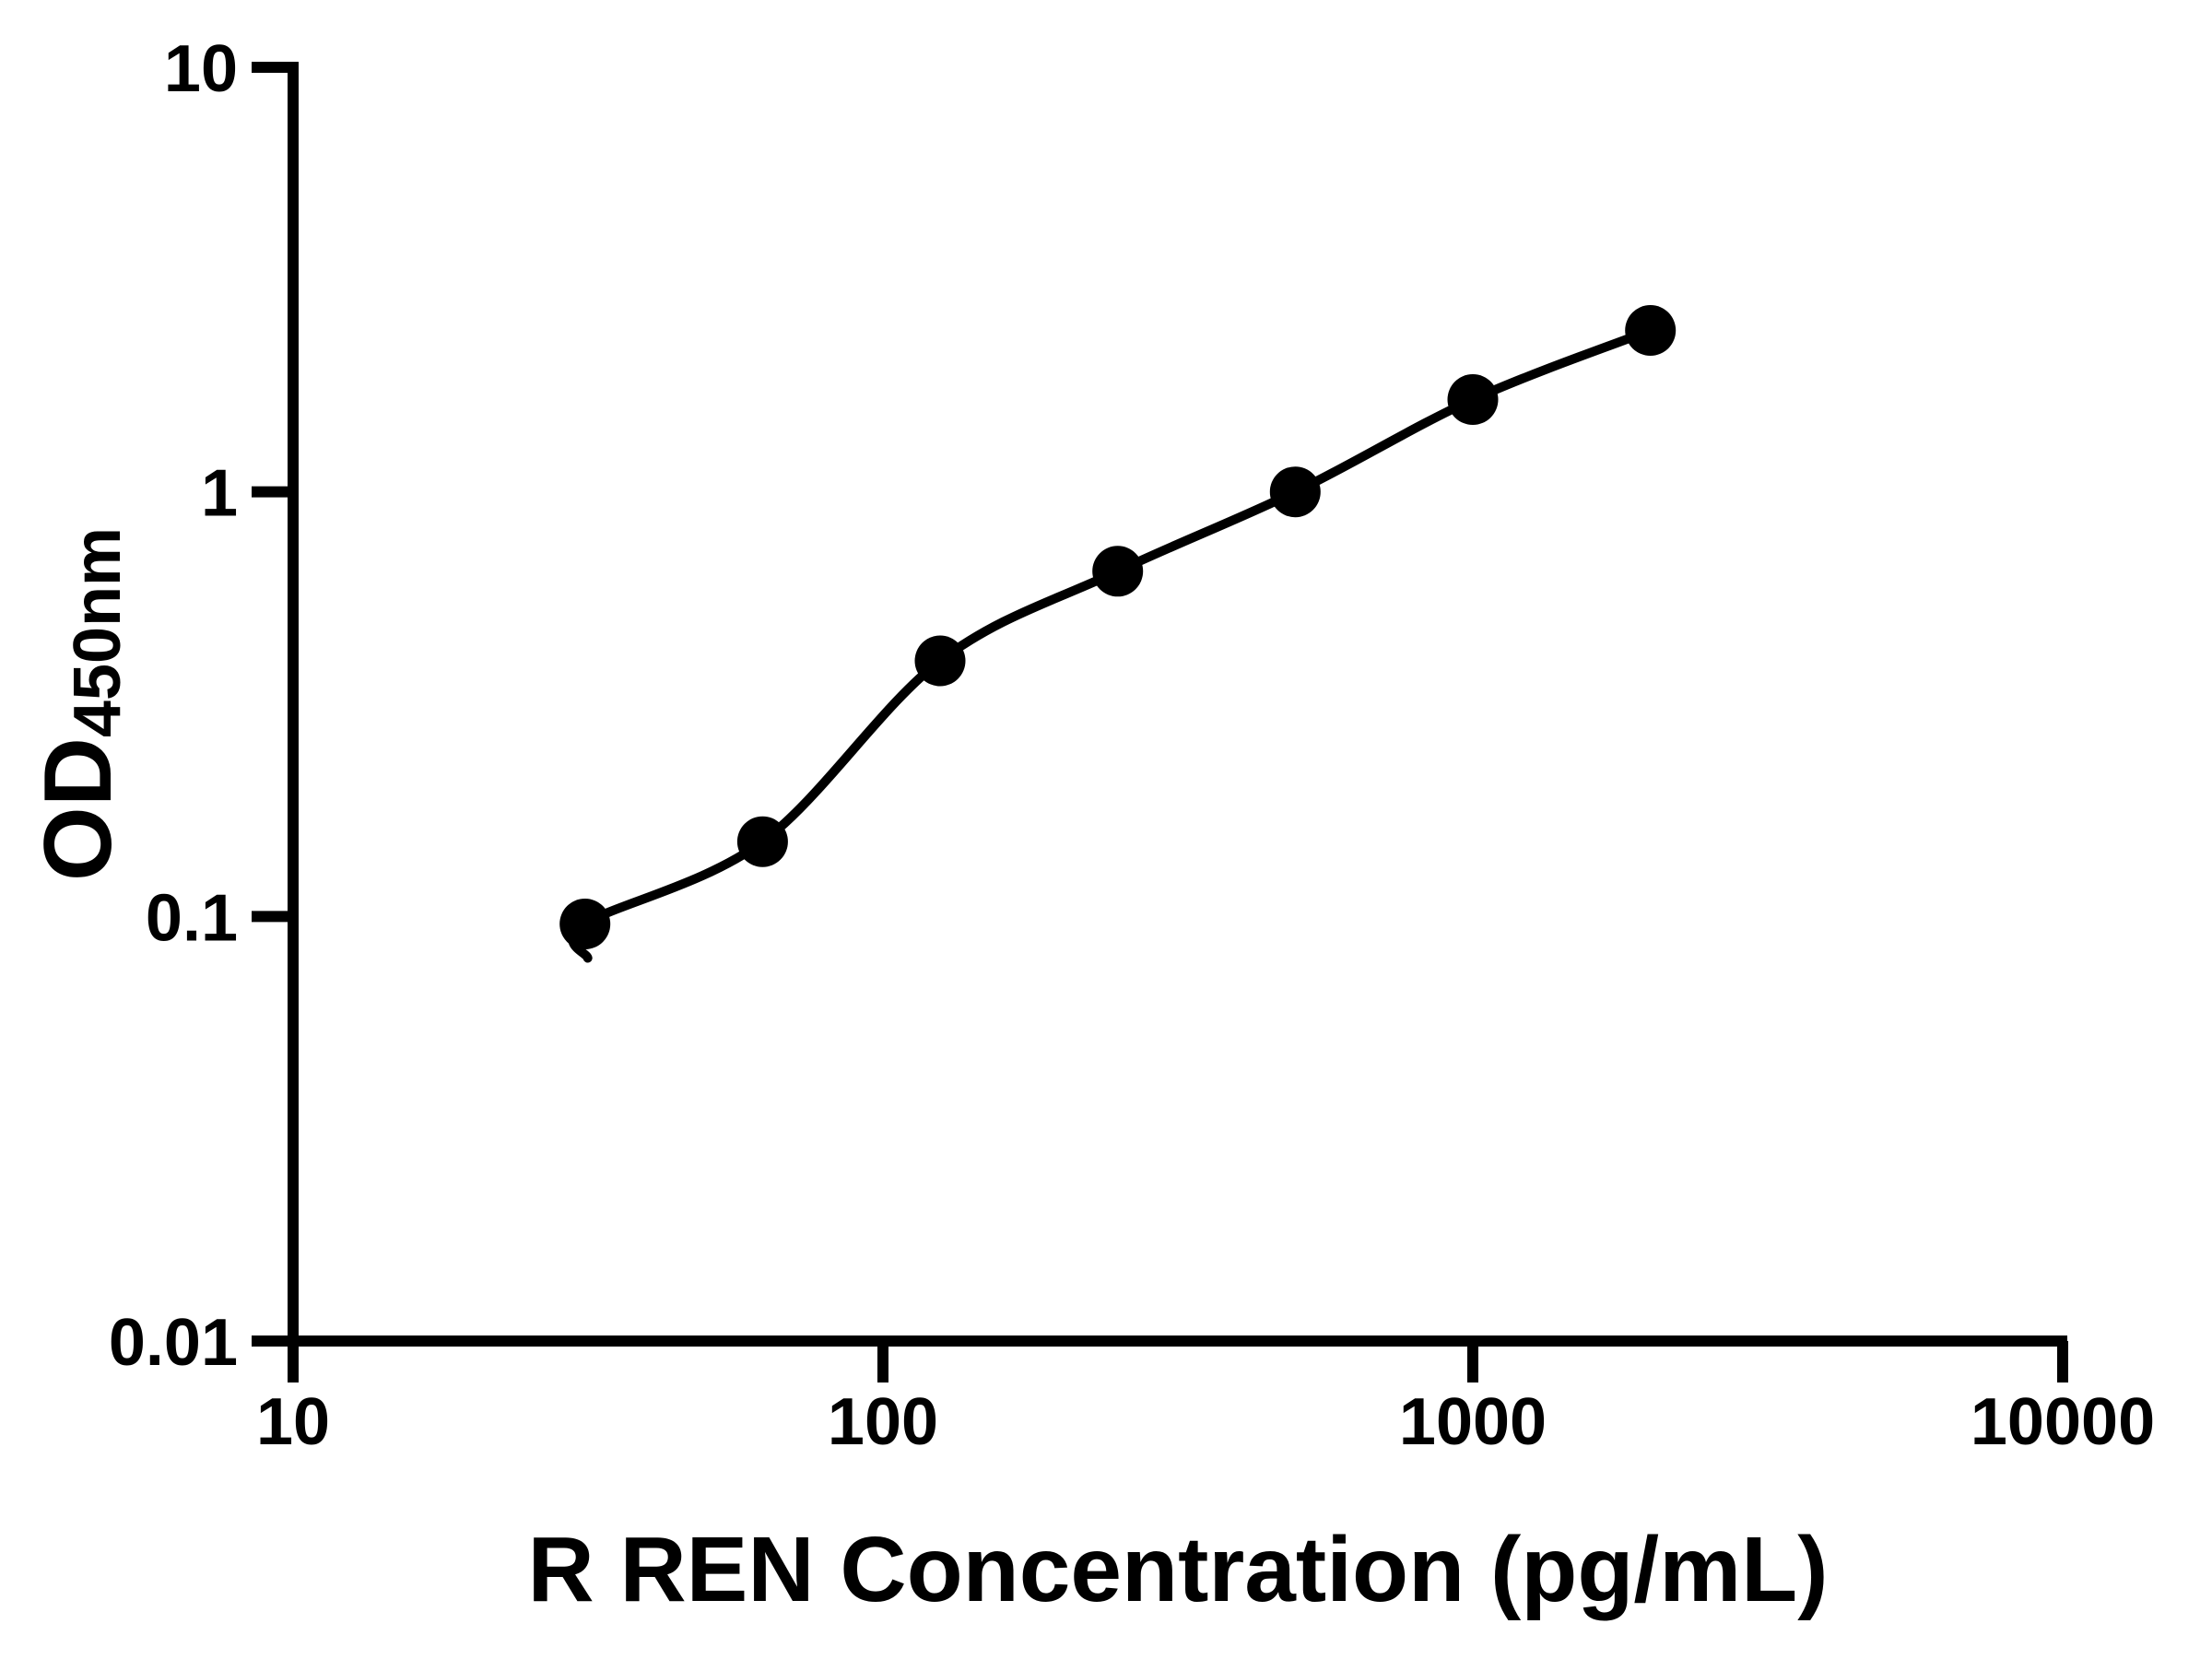  What do you see at coordinates (883, 1422) in the screenshot?
I see `x-tick-label: 100` at bounding box center [883, 1422].